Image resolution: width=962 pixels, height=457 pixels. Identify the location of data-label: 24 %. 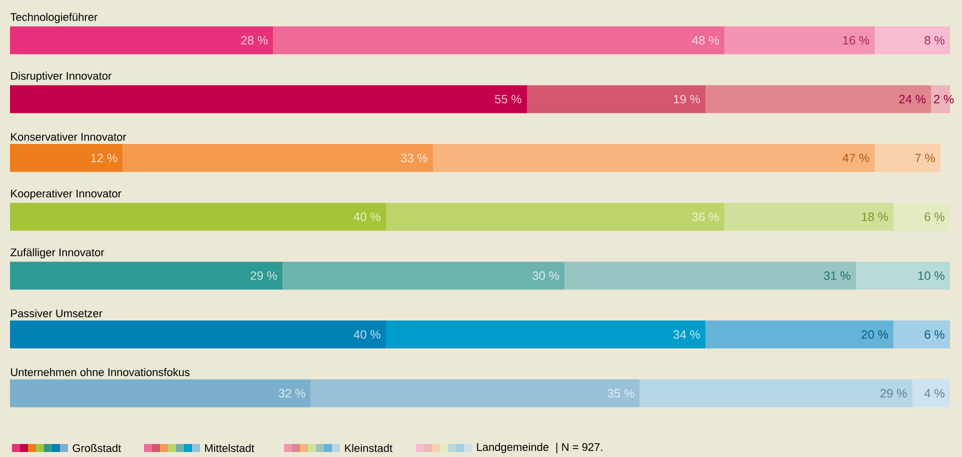
(912, 99).